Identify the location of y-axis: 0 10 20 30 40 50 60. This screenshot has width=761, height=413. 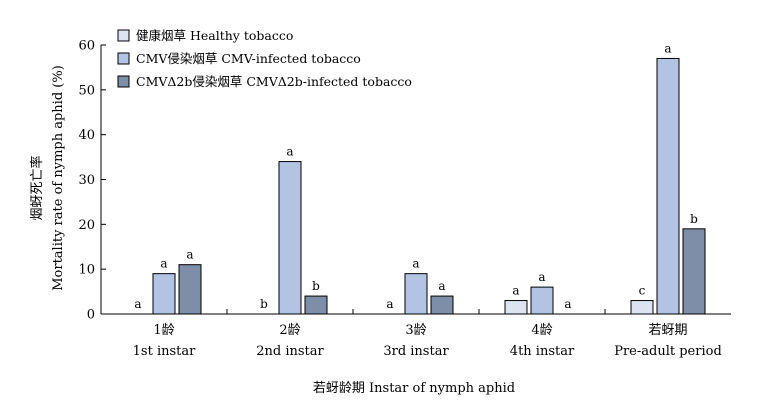
(92, 181).